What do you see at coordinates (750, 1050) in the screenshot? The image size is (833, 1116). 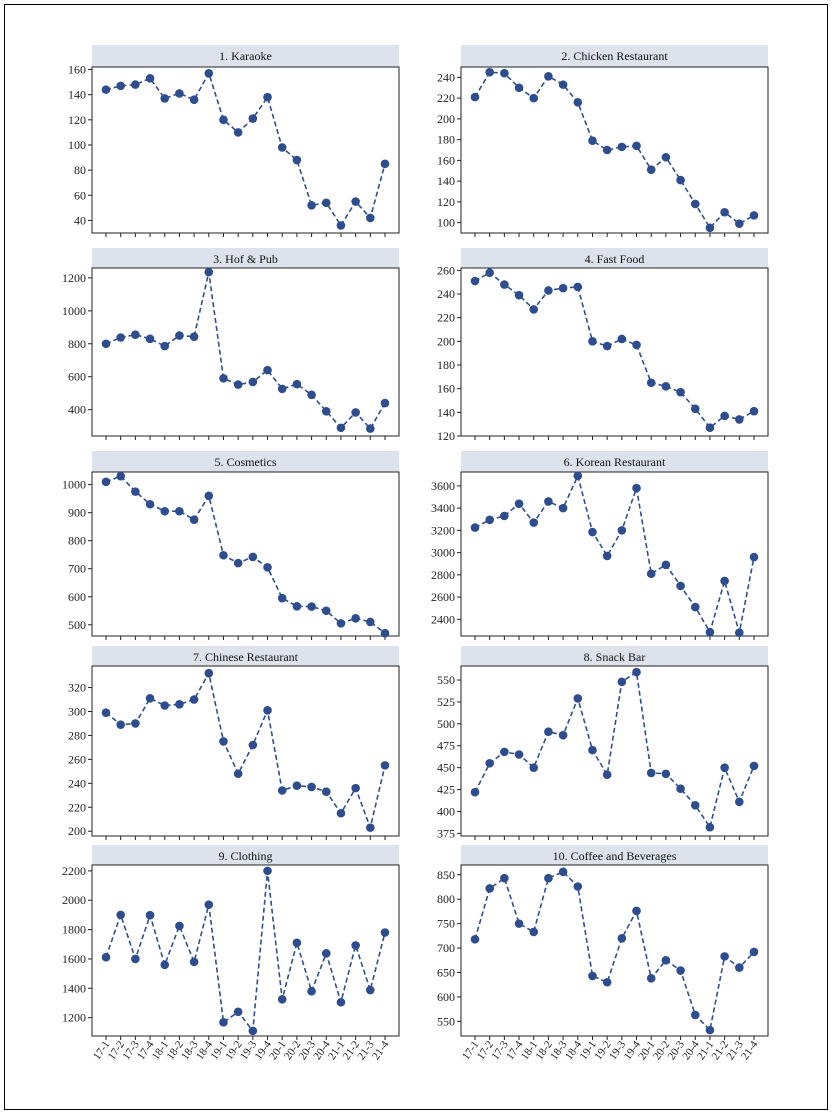 I see `x-tick-label: 21-4` at bounding box center [750, 1050].